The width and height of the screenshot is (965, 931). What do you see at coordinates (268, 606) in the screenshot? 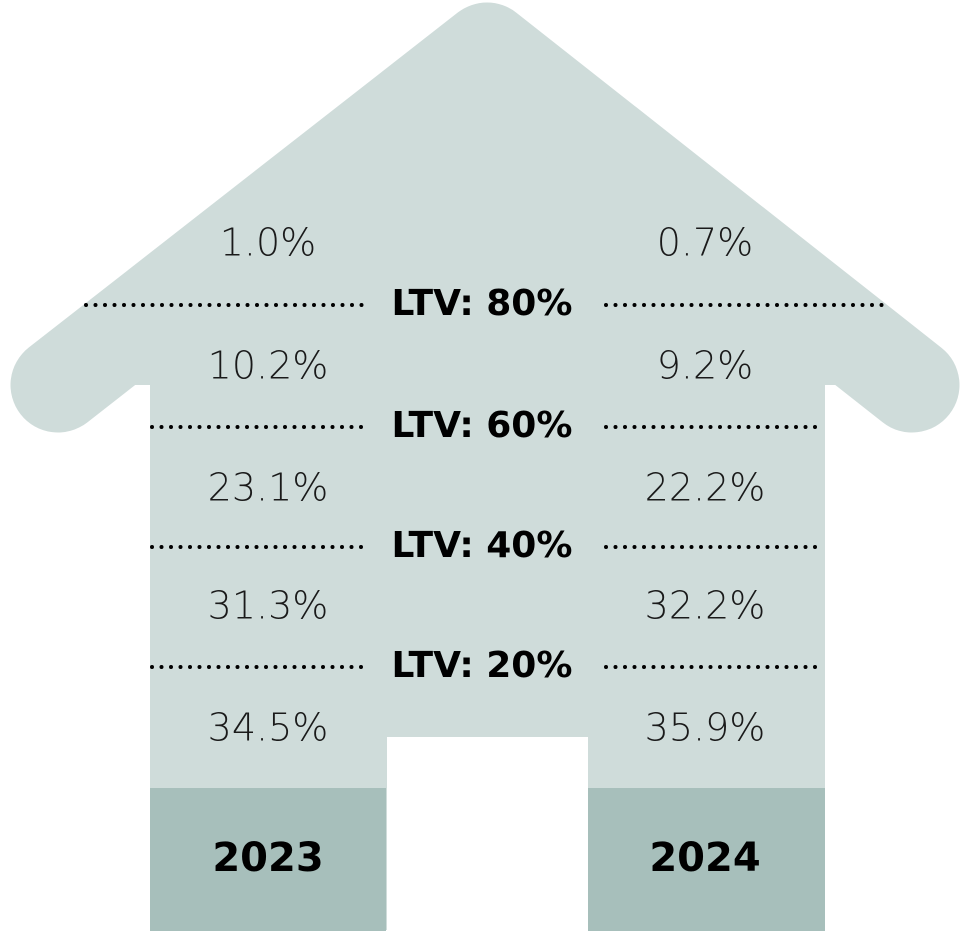
I see `share-value: 31.3%` at bounding box center [268, 606].